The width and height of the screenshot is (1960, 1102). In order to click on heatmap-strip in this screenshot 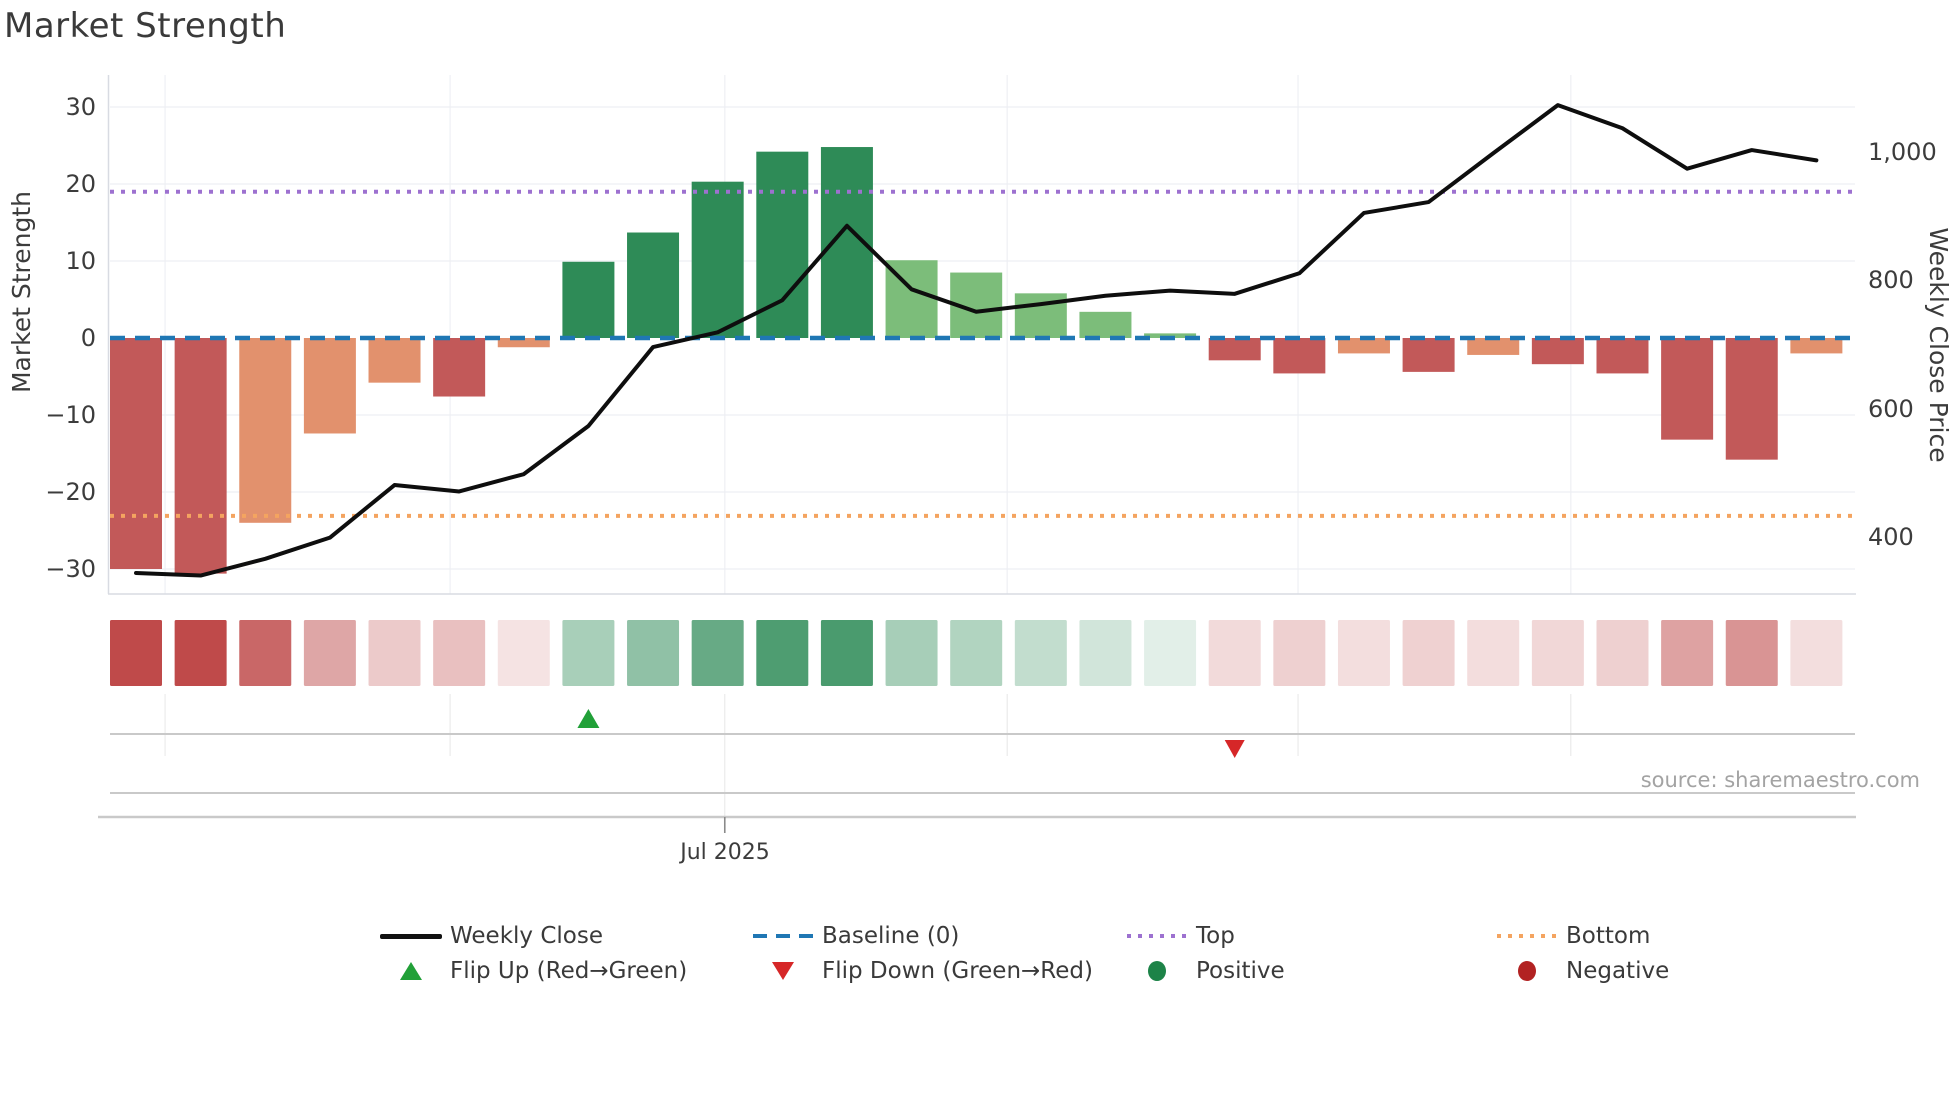, I will do `click(976, 653)`.